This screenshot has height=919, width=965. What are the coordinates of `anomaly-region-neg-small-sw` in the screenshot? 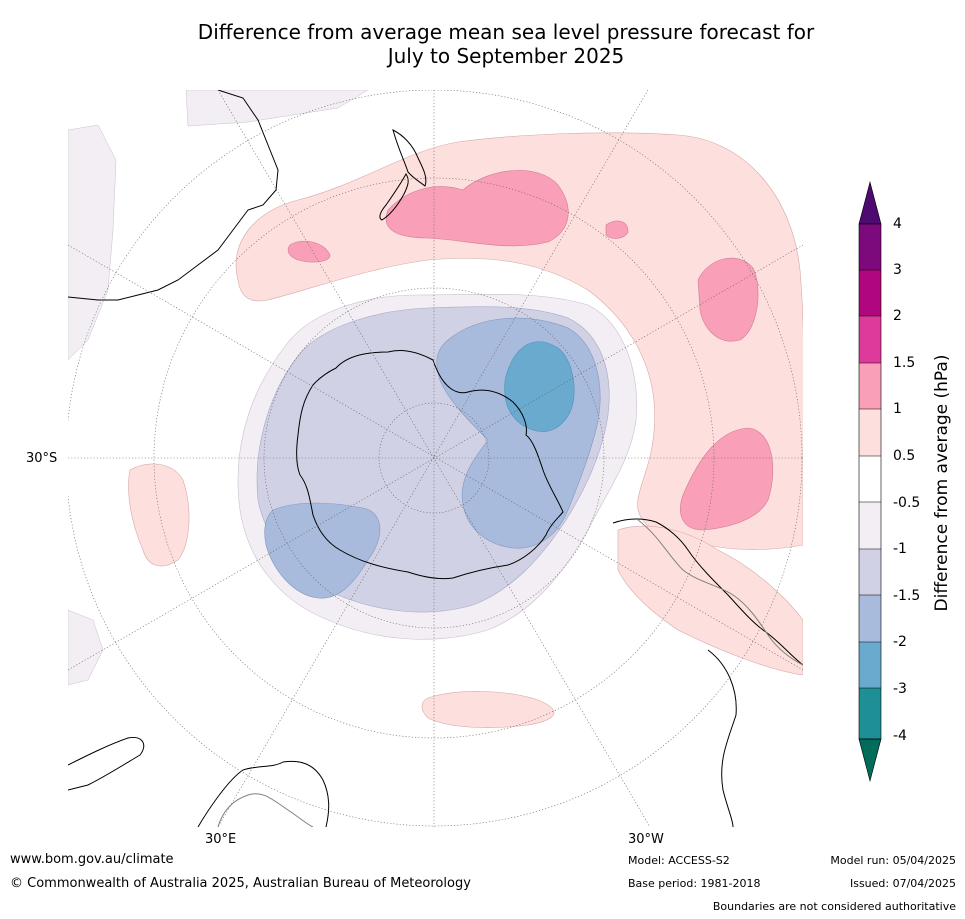 It's located at (86, 647).